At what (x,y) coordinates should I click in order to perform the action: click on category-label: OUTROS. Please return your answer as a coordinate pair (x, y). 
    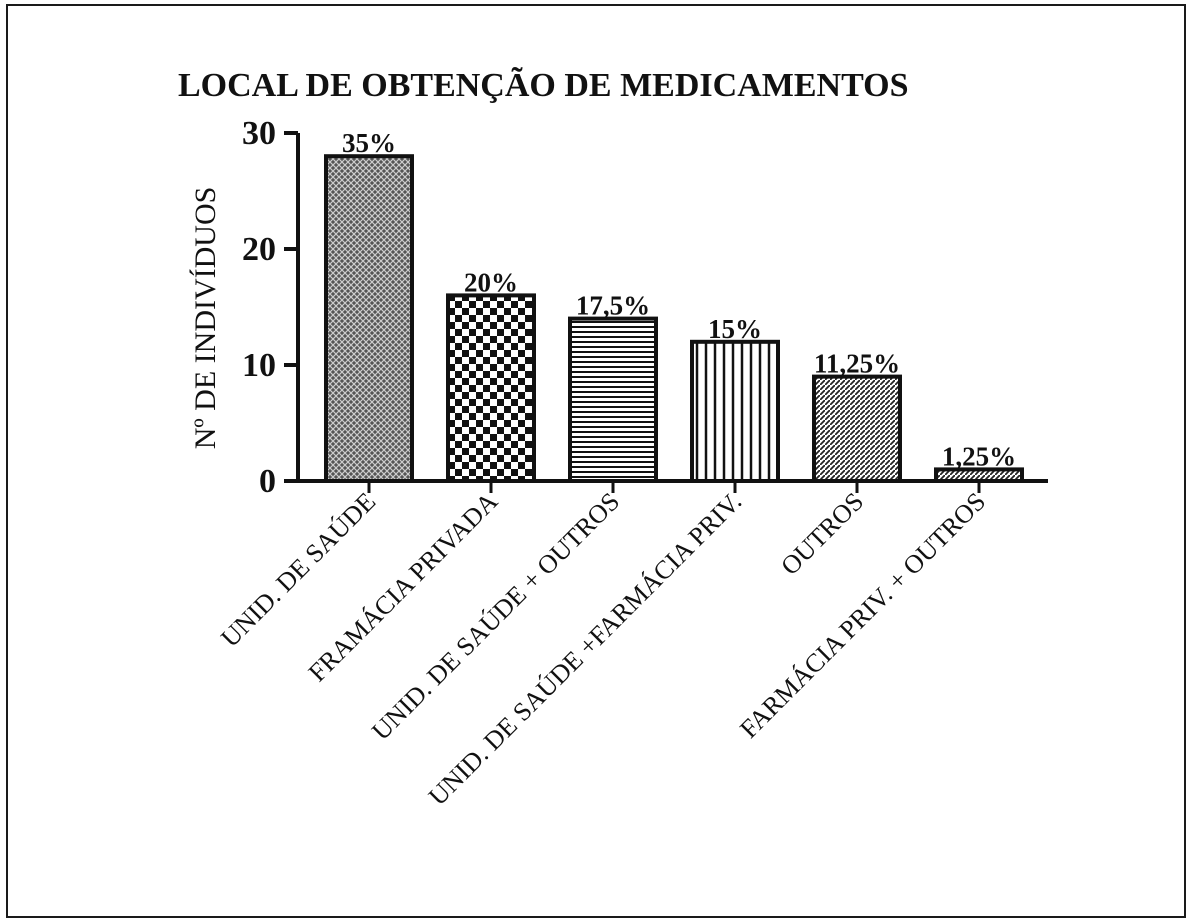
    Looking at the image, I should click on (822, 534).